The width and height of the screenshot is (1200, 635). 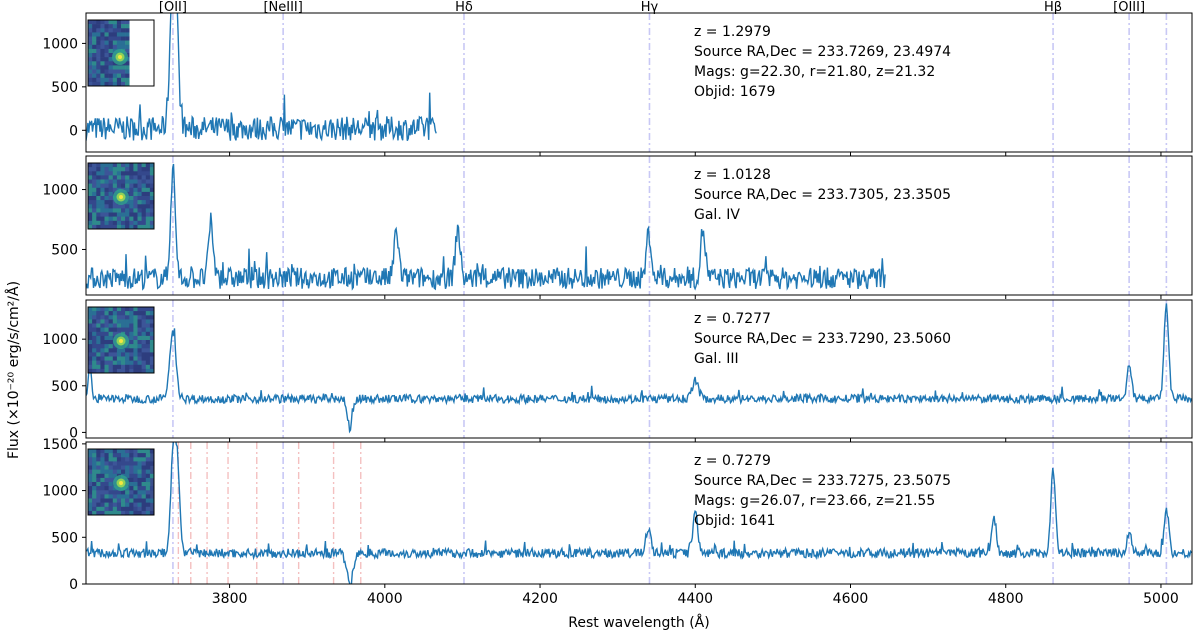 What do you see at coordinates (121, 482) in the screenshot?
I see `thumbnail-frame` at bounding box center [121, 482].